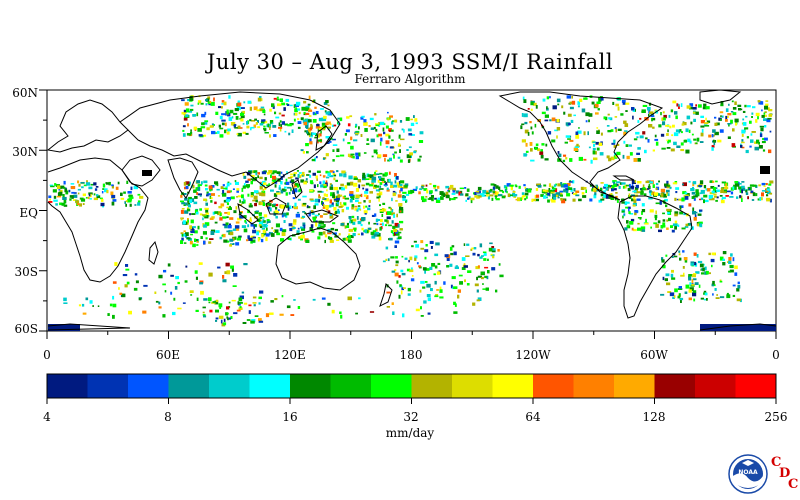 Image resolution: width=800 pixels, height=500 pixels. What do you see at coordinates (89, 327) in the screenshot?
I see `coastline-antarctica-east` at bounding box center [89, 327].